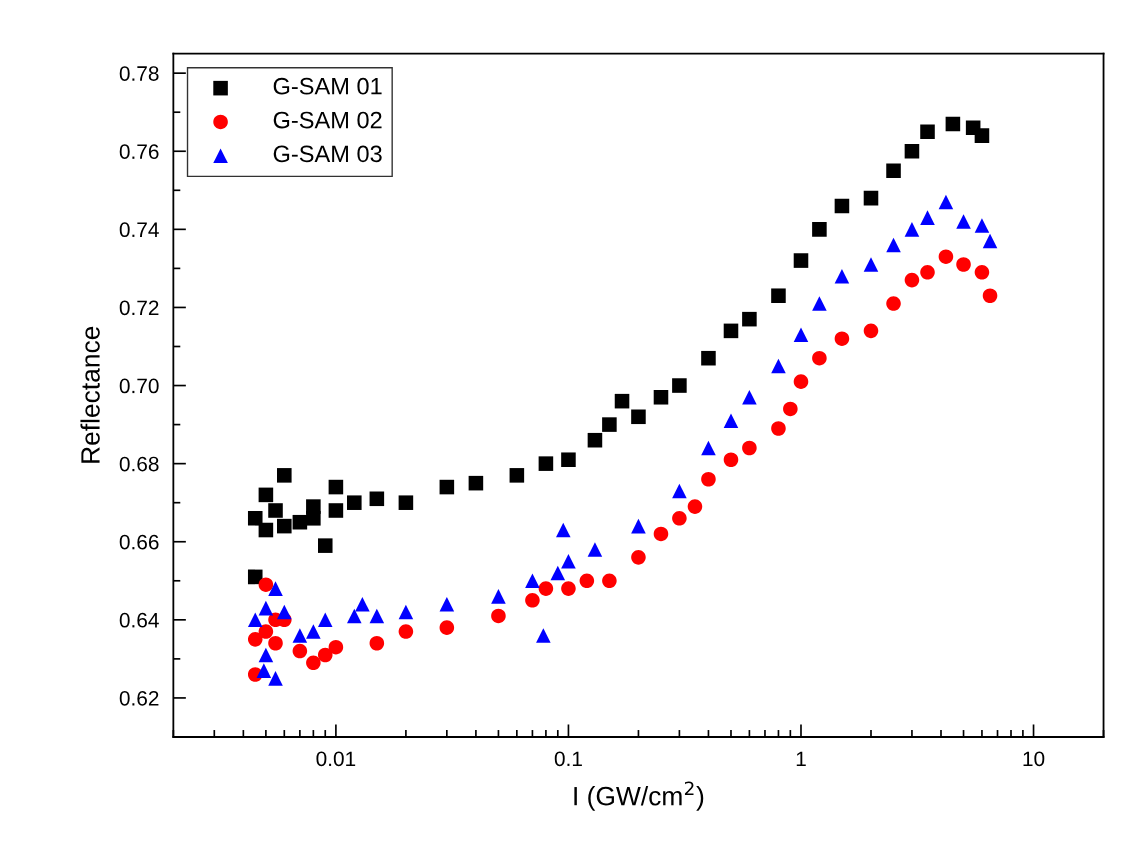 The width and height of the screenshot is (1133, 865). Describe the element at coordinates (139, 386) in the screenshot. I see `y-tick-label: 0.70` at that location.